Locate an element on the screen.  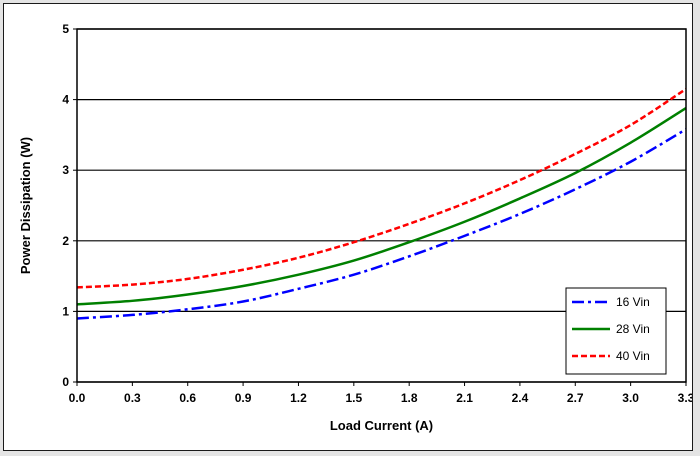
x-tick-label: 1.2 is located at coordinates (298, 398).